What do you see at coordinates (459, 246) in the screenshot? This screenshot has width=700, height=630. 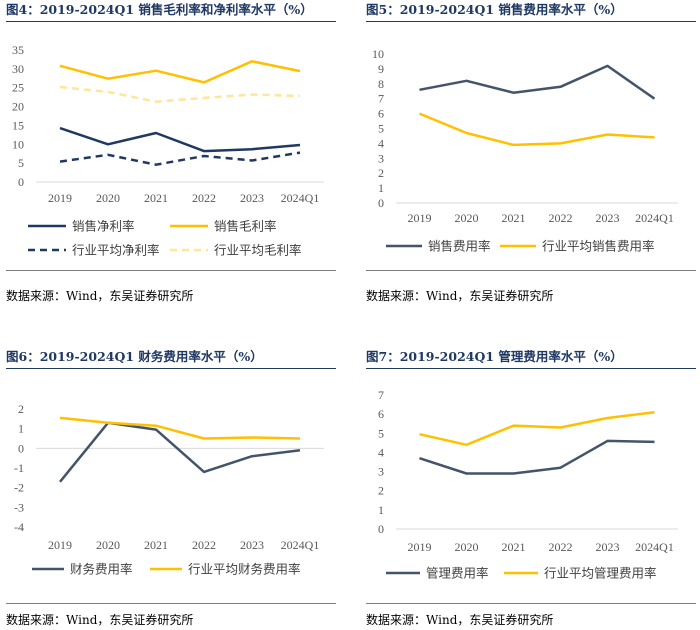 I see `legend-label: 销售费用率` at bounding box center [459, 246].